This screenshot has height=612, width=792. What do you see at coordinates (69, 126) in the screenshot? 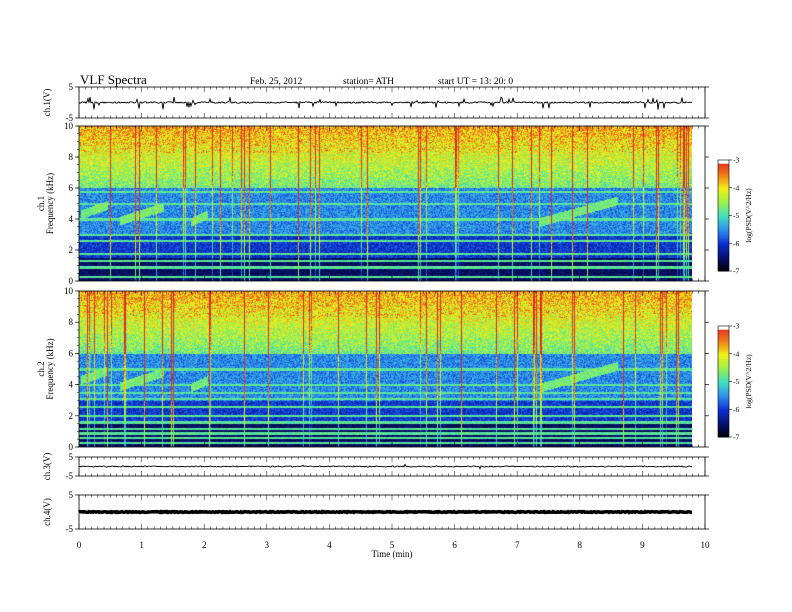
I see `ch1-spectrogram-ytick-label: 10` at bounding box center [69, 126].